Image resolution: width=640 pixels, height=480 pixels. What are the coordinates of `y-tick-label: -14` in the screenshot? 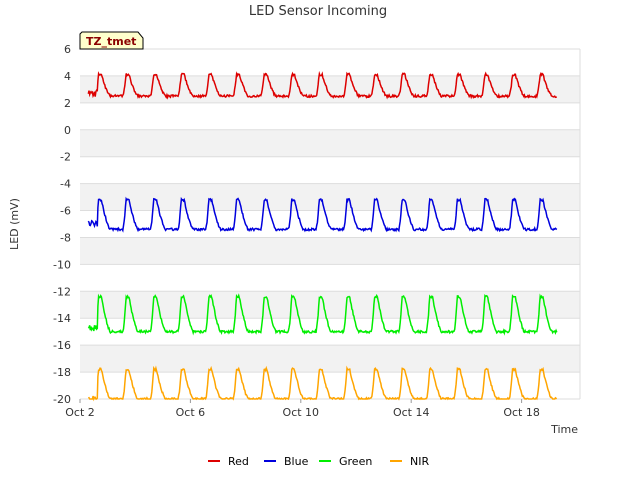 It's located at (62, 318).